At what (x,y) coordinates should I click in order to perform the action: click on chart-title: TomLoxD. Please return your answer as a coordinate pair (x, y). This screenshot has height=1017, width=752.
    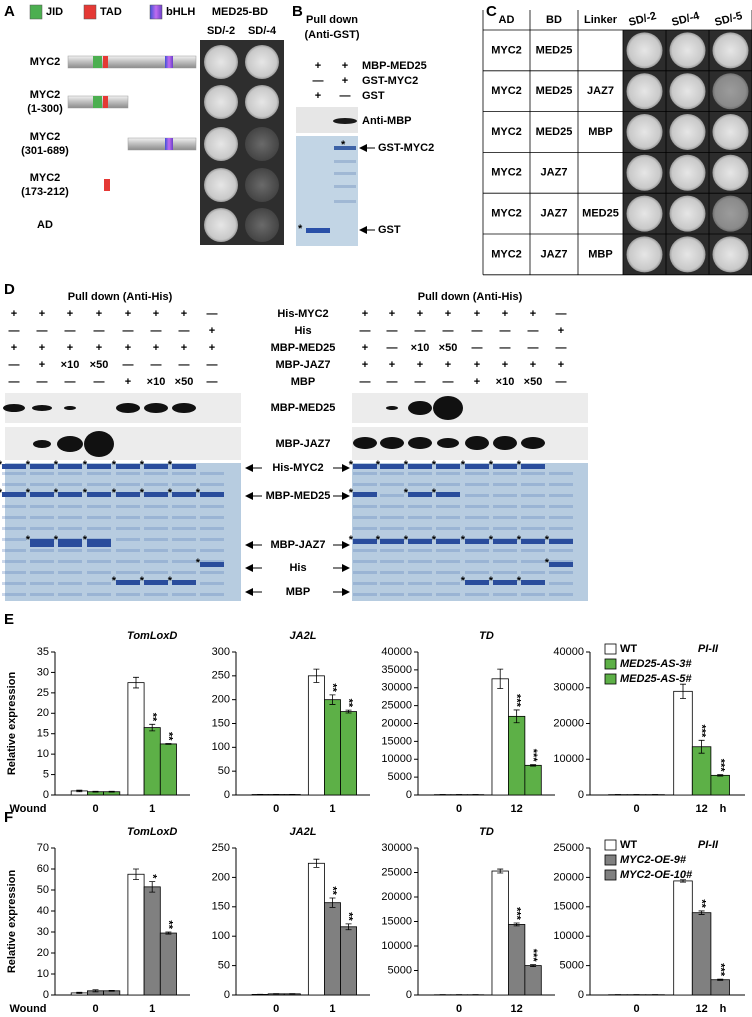
    Looking at the image, I should click on (152, 636).